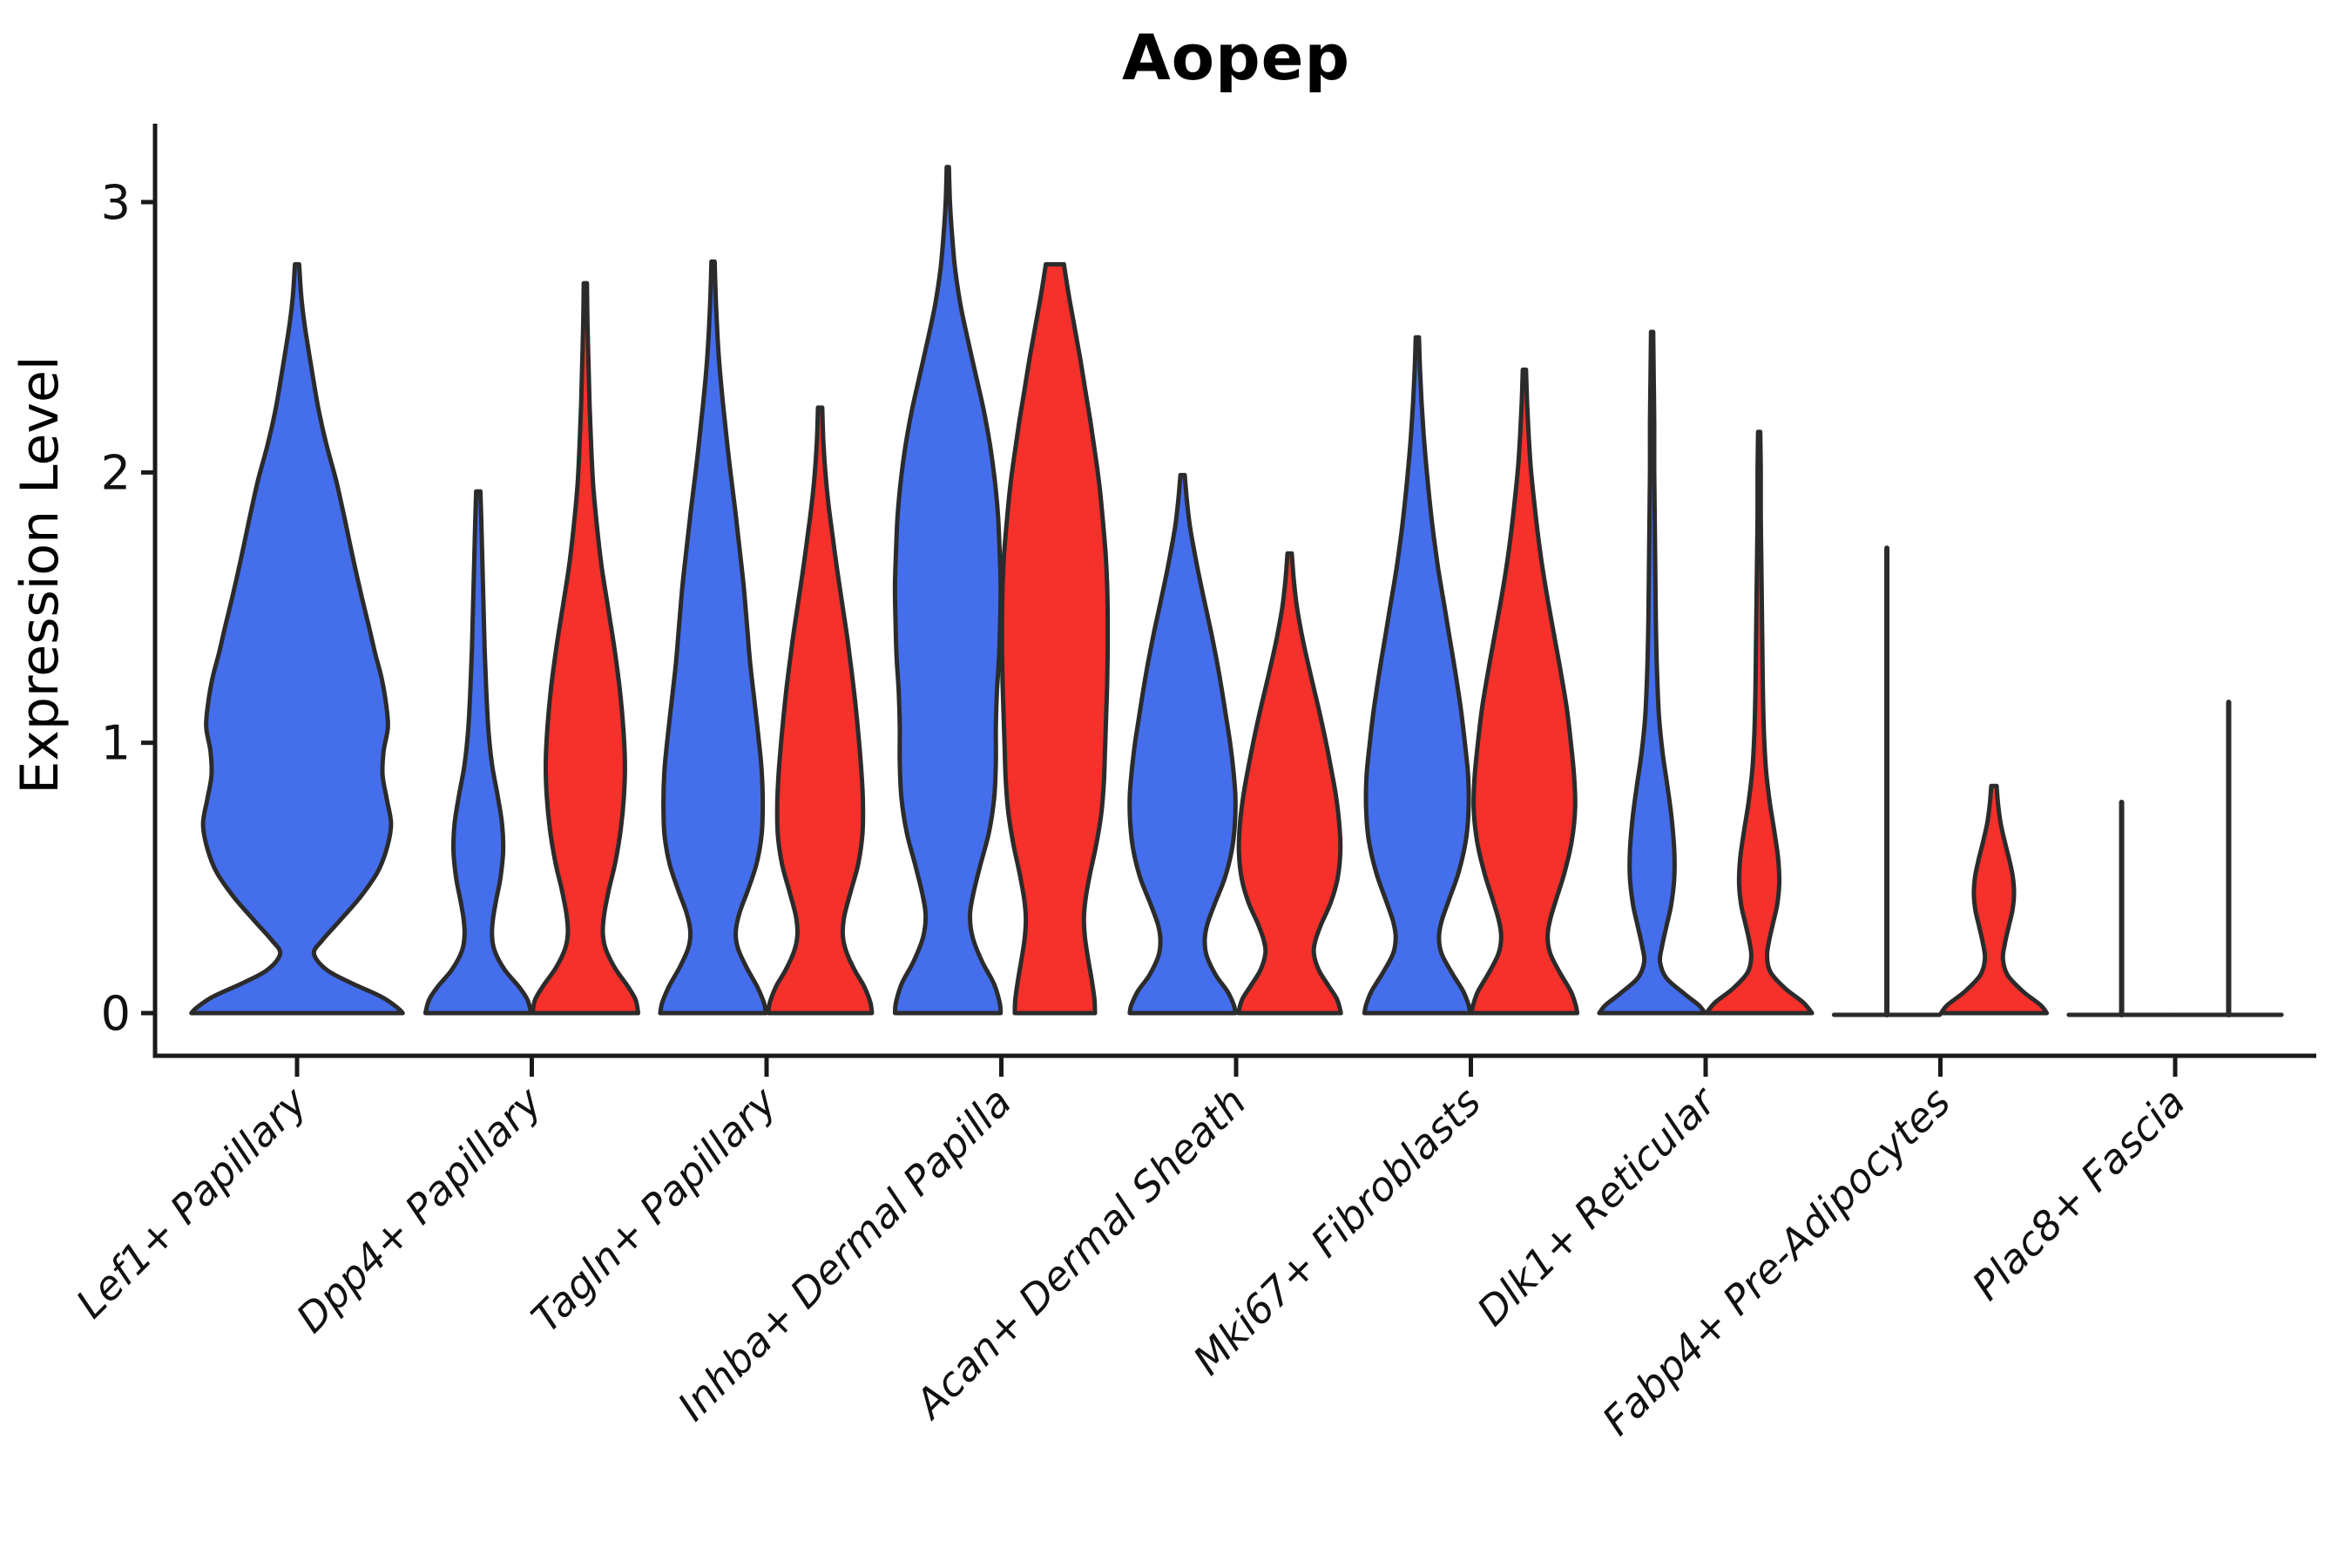 Image resolution: width=2352 pixels, height=1568 pixels. Describe the element at coordinates (1994, 899) in the screenshot. I see `violin-fabp4-red` at that location.